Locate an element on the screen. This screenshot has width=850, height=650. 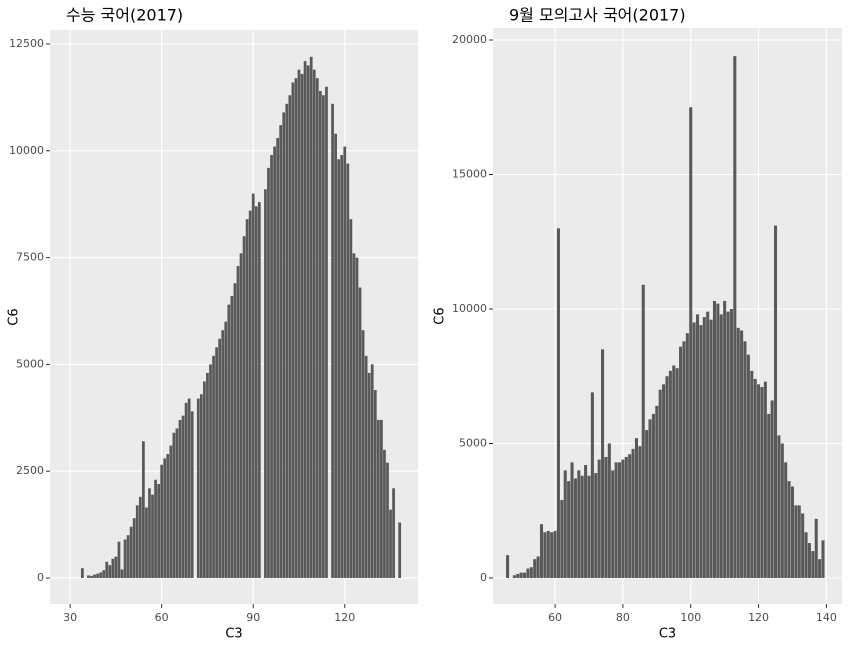
x-tick-label: 120 is located at coordinates (758, 617).